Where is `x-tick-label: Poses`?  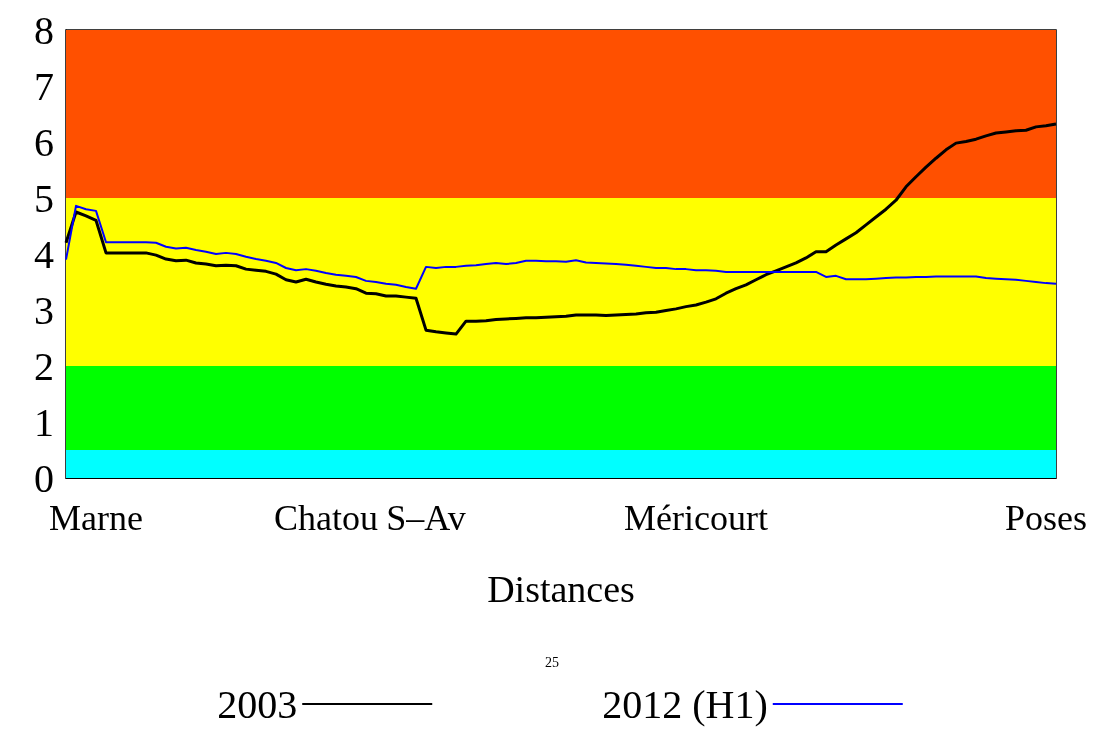
x-tick-label: Poses is located at coordinates (1046, 518).